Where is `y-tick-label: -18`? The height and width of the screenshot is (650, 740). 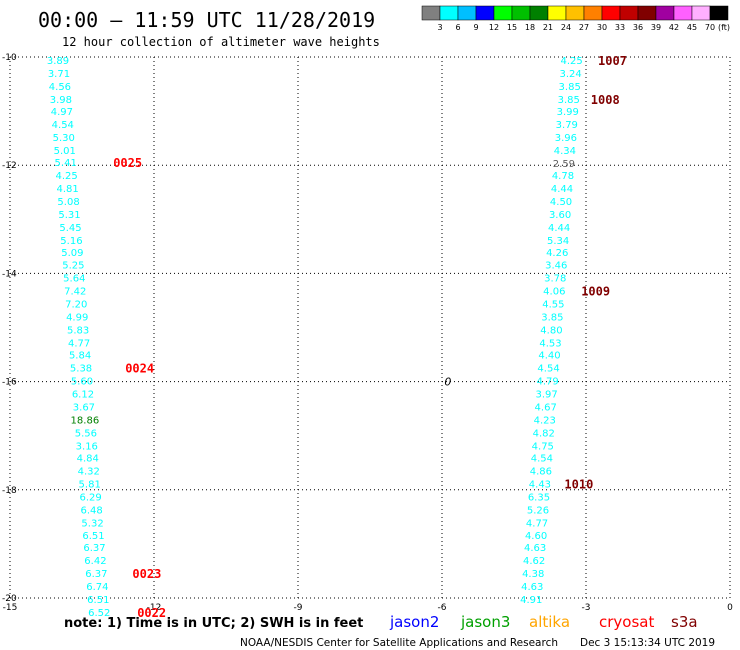
y-tick-label: -18 is located at coordinates (9, 491).